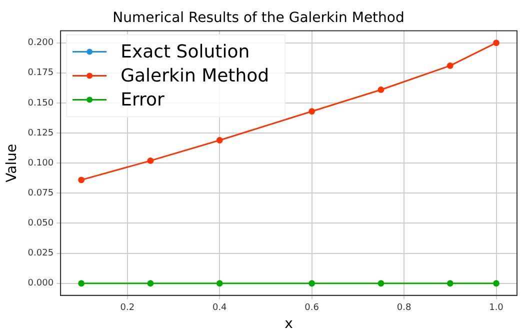 The image size is (531, 333). I want to click on legend-label: Error, so click(143, 99).